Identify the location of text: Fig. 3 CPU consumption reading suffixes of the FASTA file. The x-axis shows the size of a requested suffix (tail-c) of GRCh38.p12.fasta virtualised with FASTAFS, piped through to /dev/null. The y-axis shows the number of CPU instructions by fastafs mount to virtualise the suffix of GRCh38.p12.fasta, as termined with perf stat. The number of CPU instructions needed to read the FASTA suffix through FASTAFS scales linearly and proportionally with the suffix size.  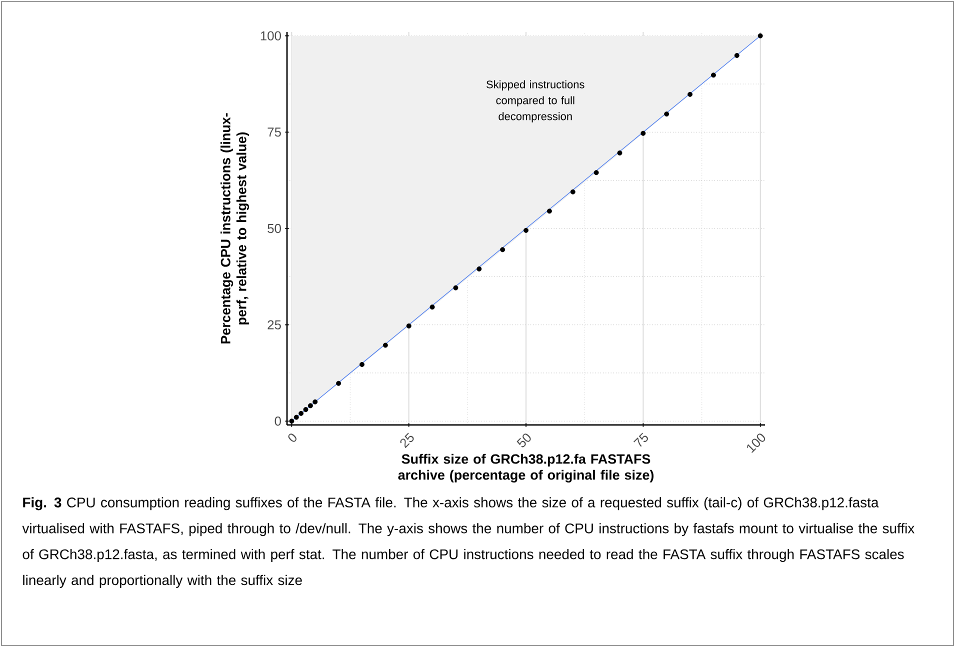
(468, 542).